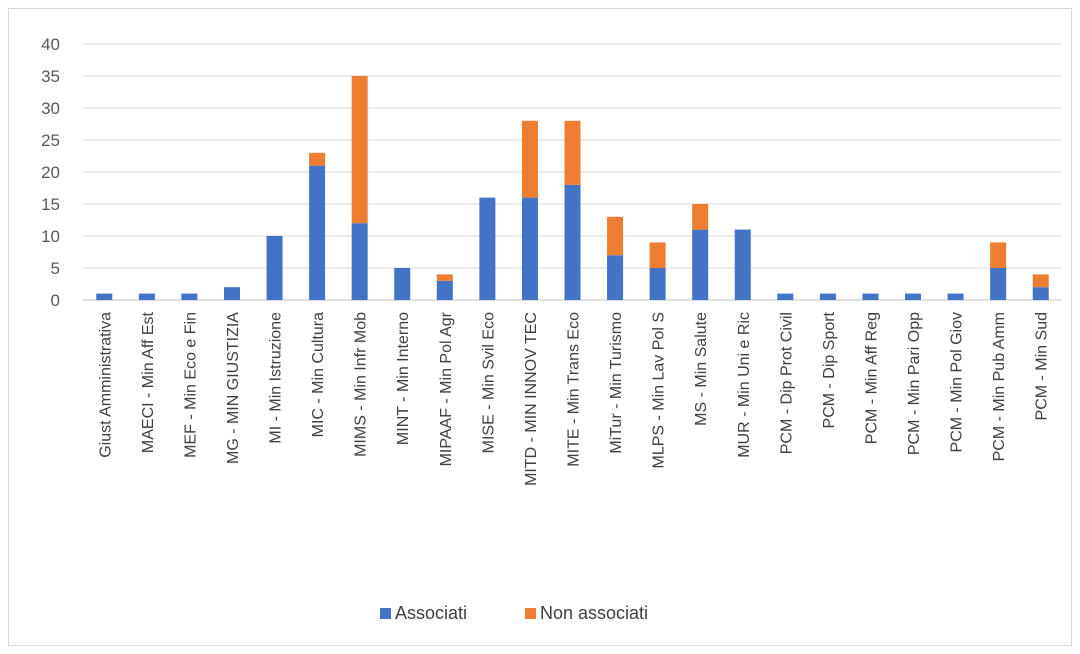 The width and height of the screenshot is (1080, 654). What do you see at coordinates (148, 382) in the screenshot?
I see `x-tick-label: MAECI - Min Aff Est` at bounding box center [148, 382].